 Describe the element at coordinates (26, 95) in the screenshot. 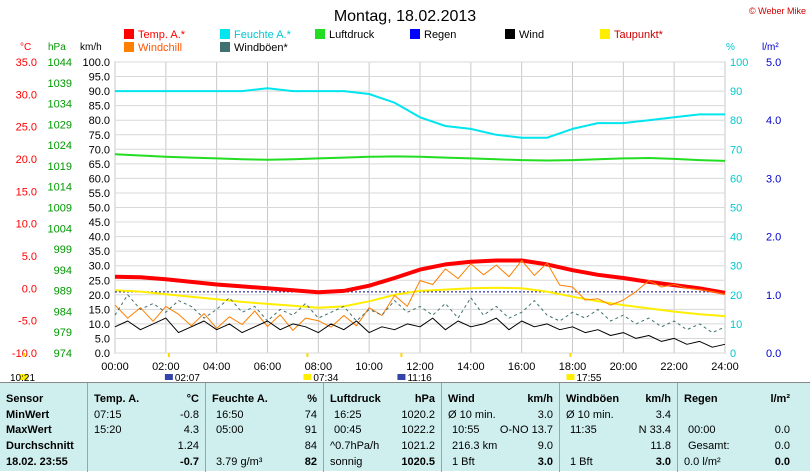

I see `temp-tick-label: 30.0` at that location.